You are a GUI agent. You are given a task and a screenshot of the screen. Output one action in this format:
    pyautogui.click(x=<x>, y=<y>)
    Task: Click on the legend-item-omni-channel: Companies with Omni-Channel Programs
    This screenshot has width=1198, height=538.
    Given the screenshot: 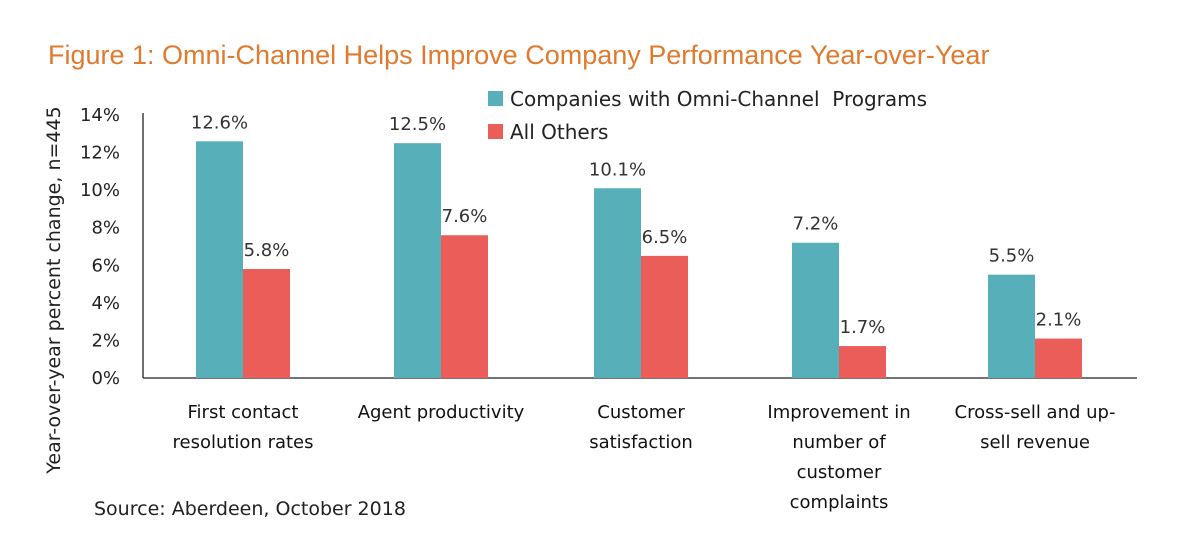 What is the action you would take?
    pyautogui.click(x=707, y=98)
    